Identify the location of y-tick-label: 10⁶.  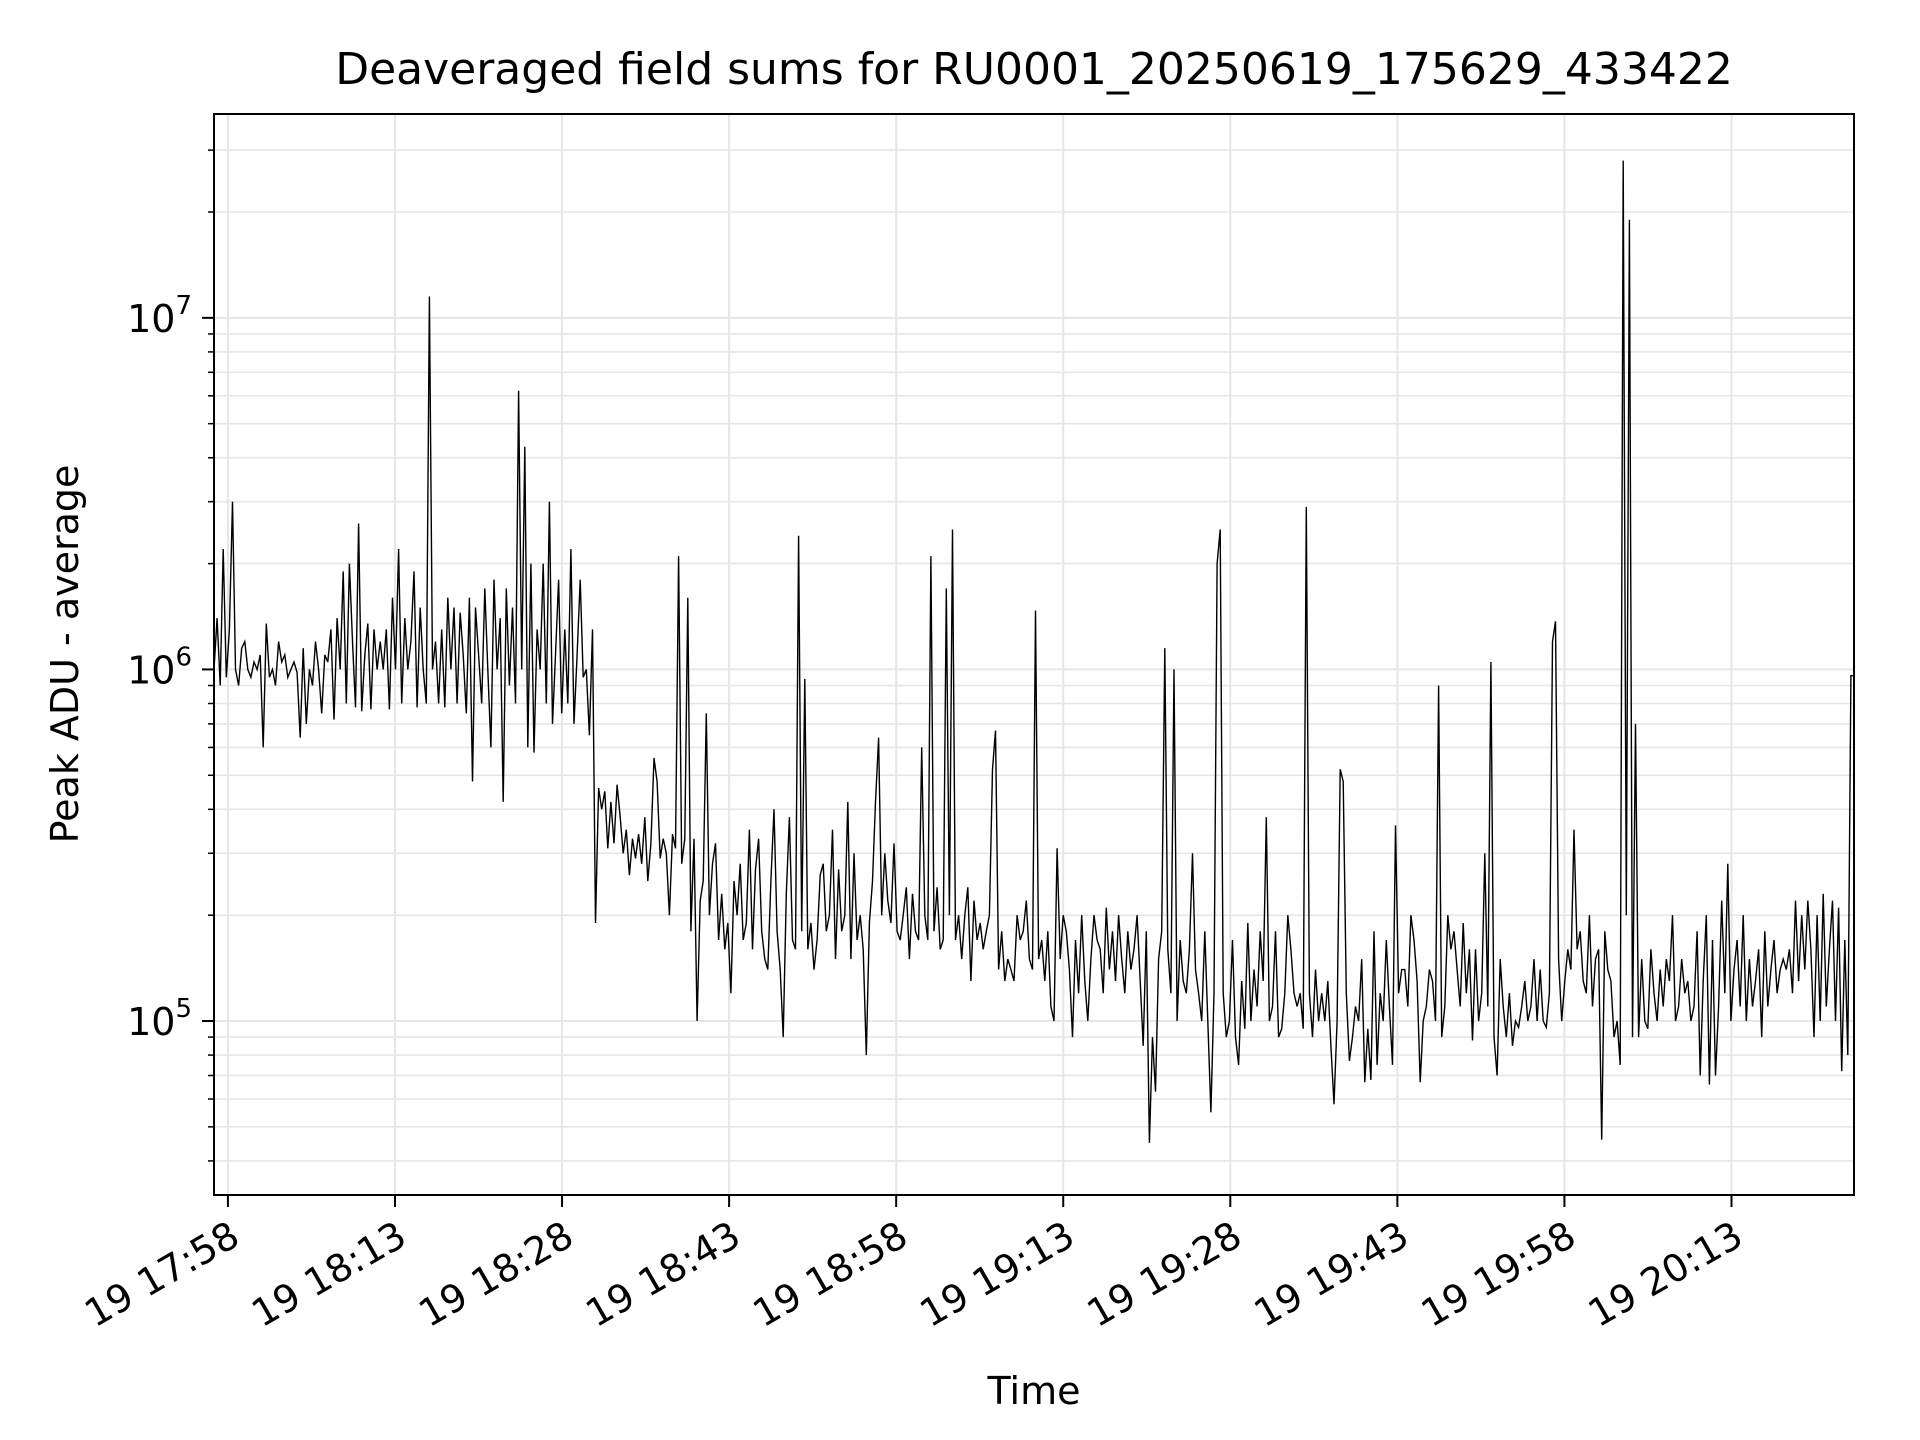
(159, 667).